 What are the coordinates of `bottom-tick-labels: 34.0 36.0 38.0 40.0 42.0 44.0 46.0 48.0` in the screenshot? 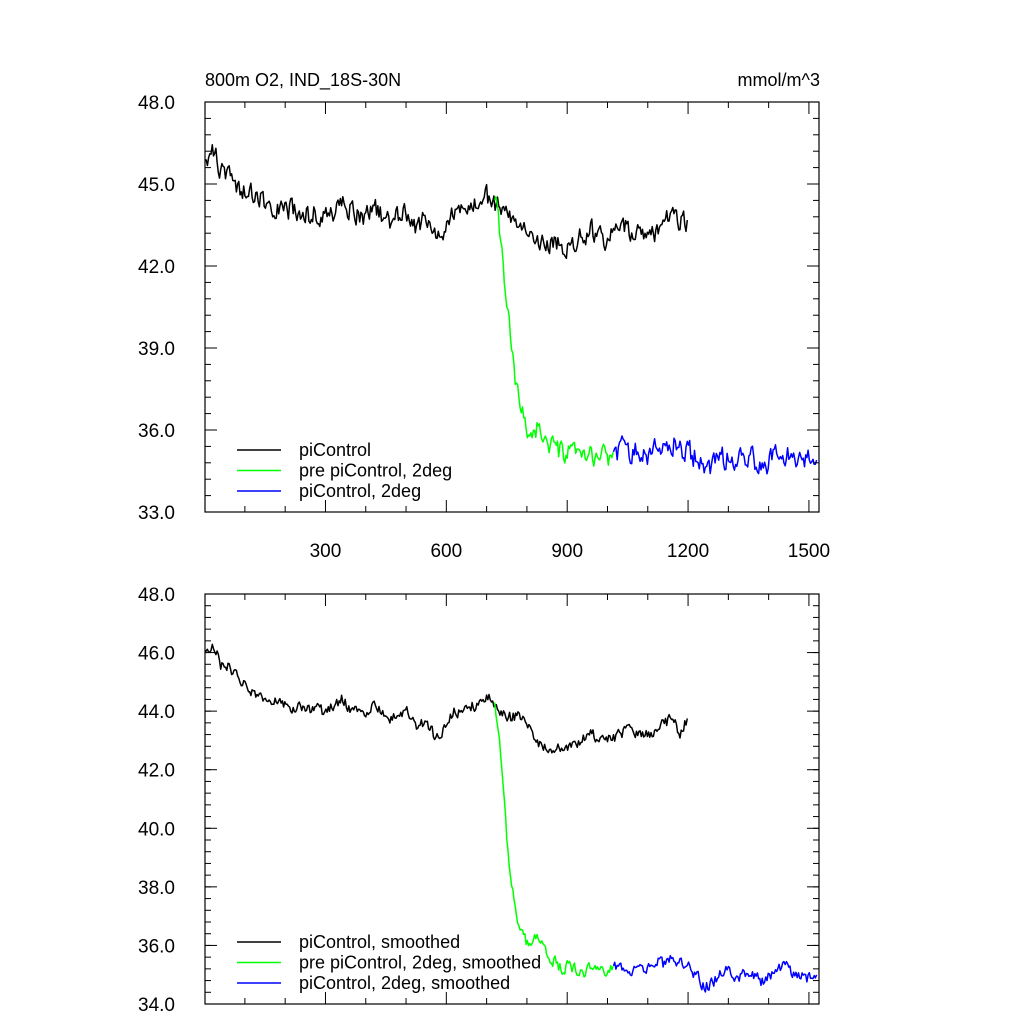 It's located at (156, 800).